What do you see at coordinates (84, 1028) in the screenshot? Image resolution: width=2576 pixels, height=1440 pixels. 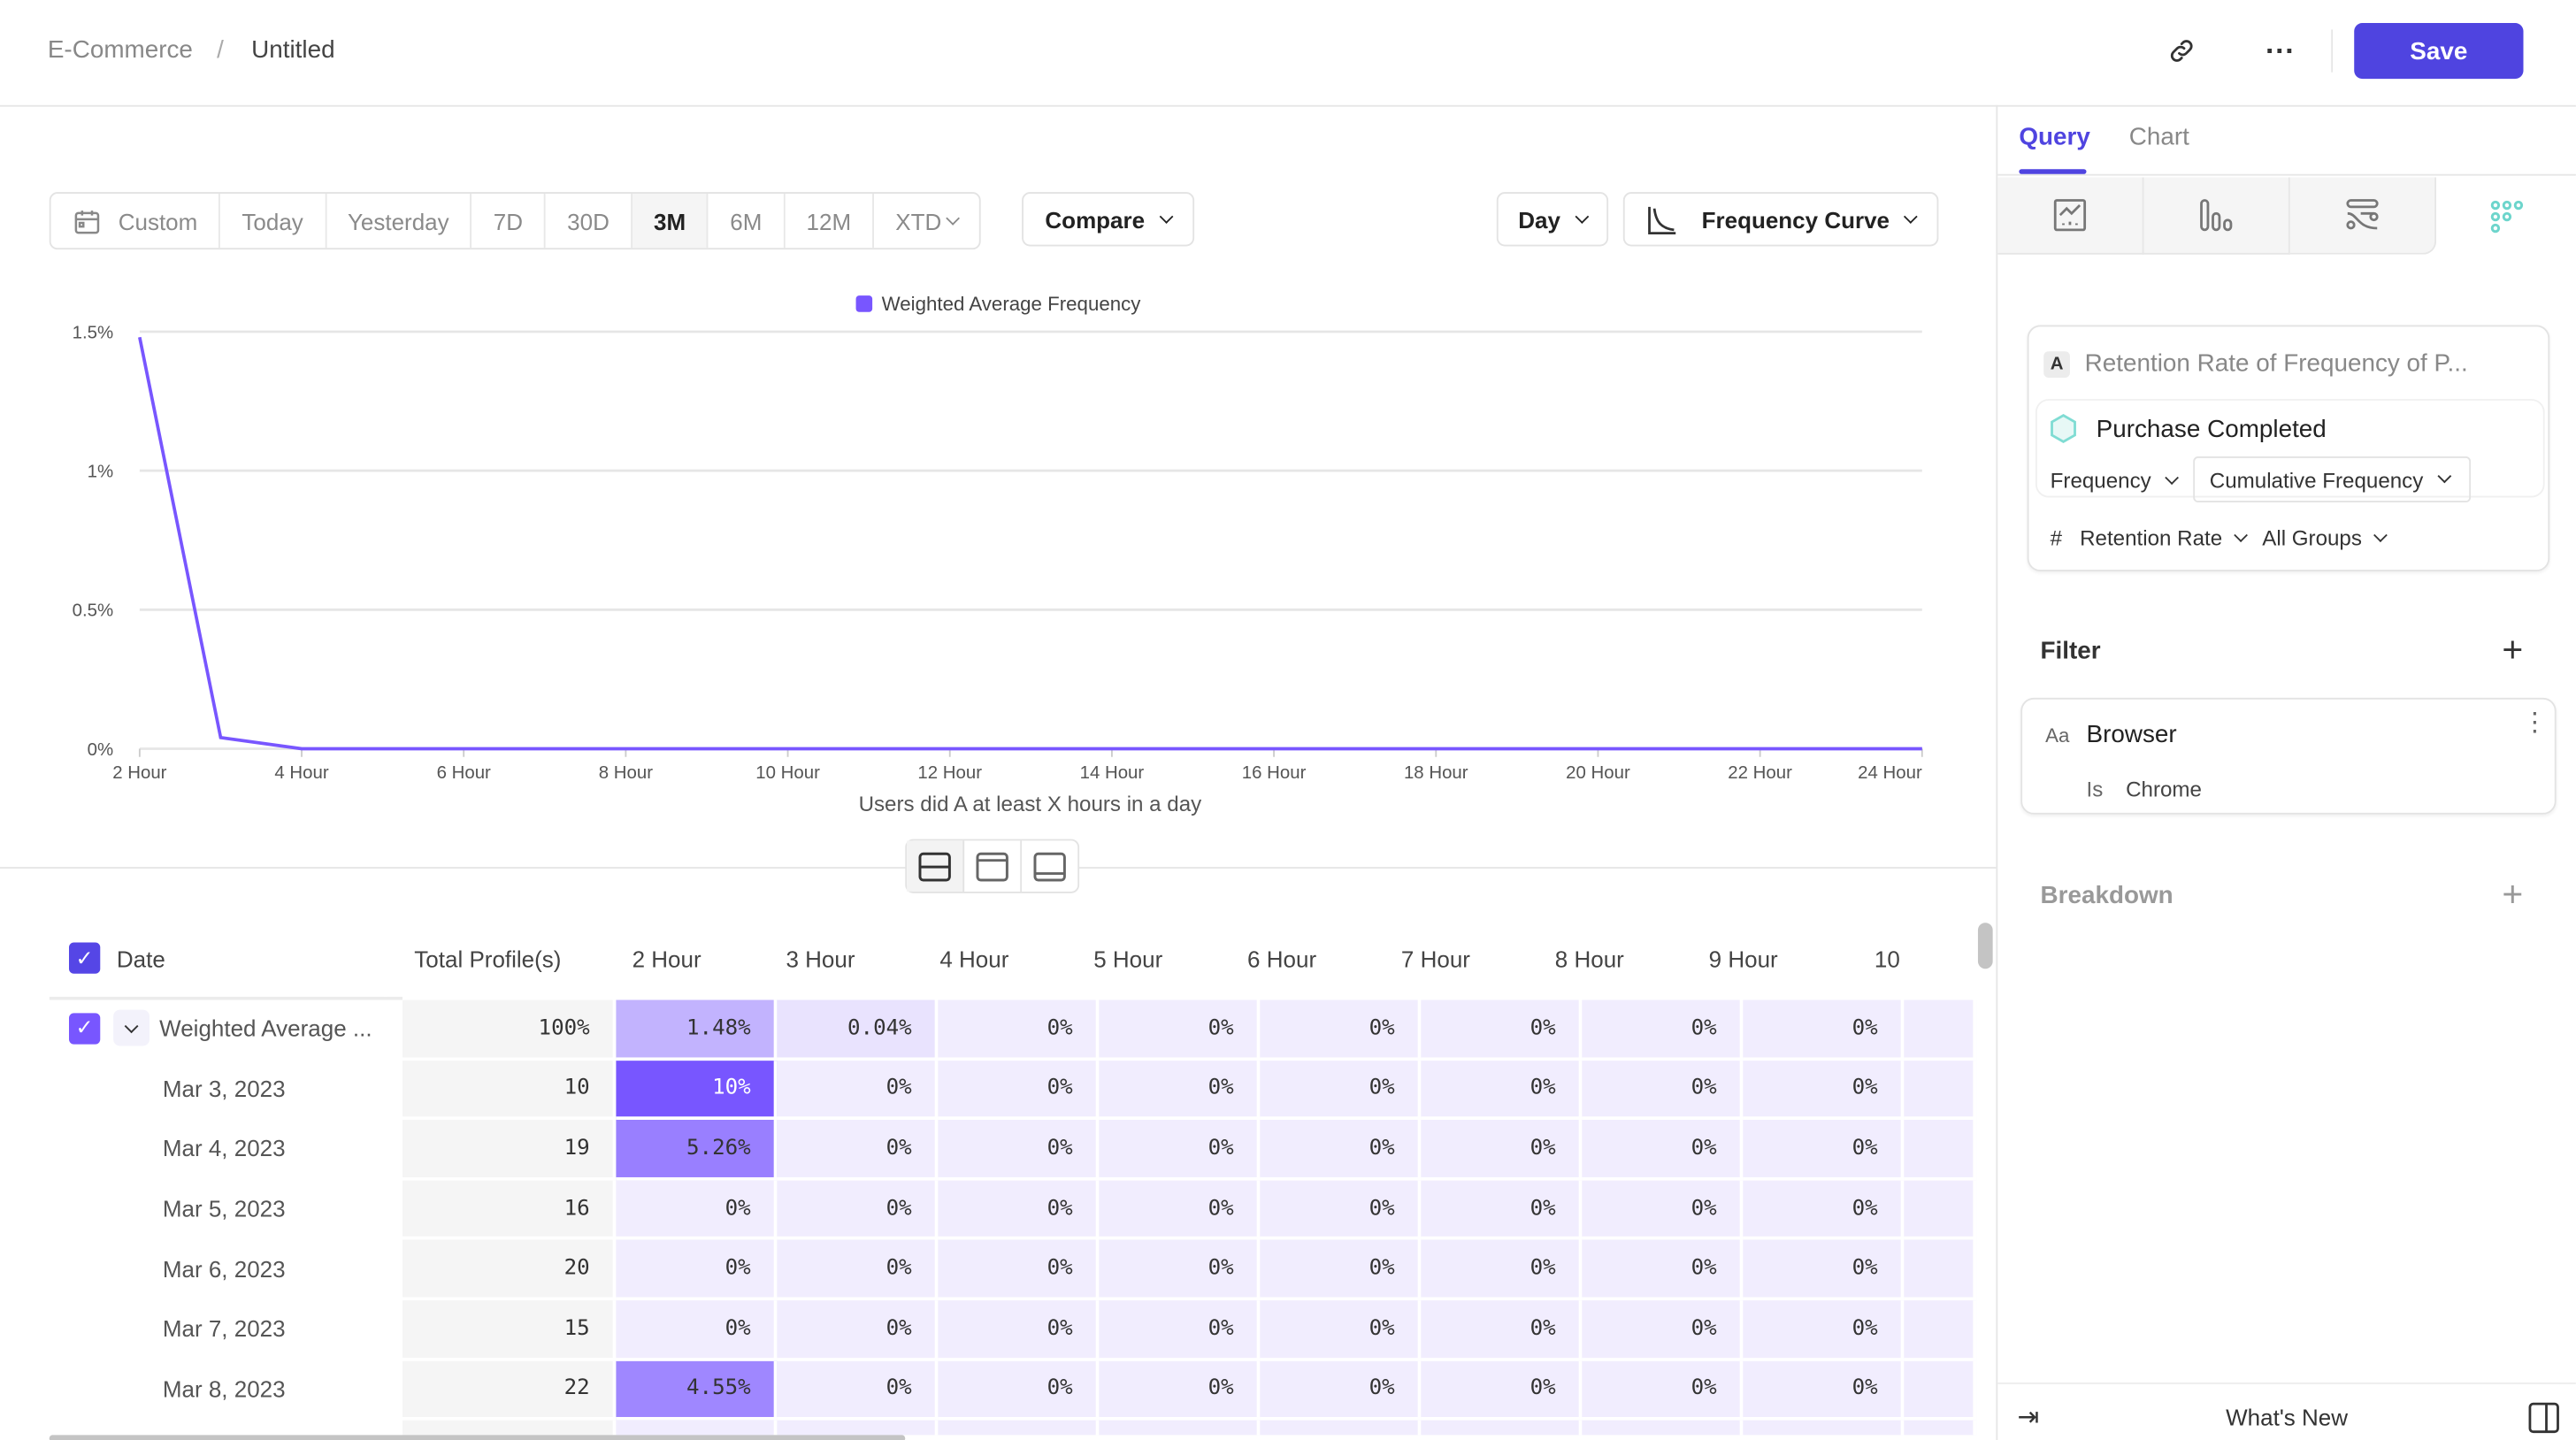 I see `row-checkbox: ✓` at bounding box center [84, 1028].